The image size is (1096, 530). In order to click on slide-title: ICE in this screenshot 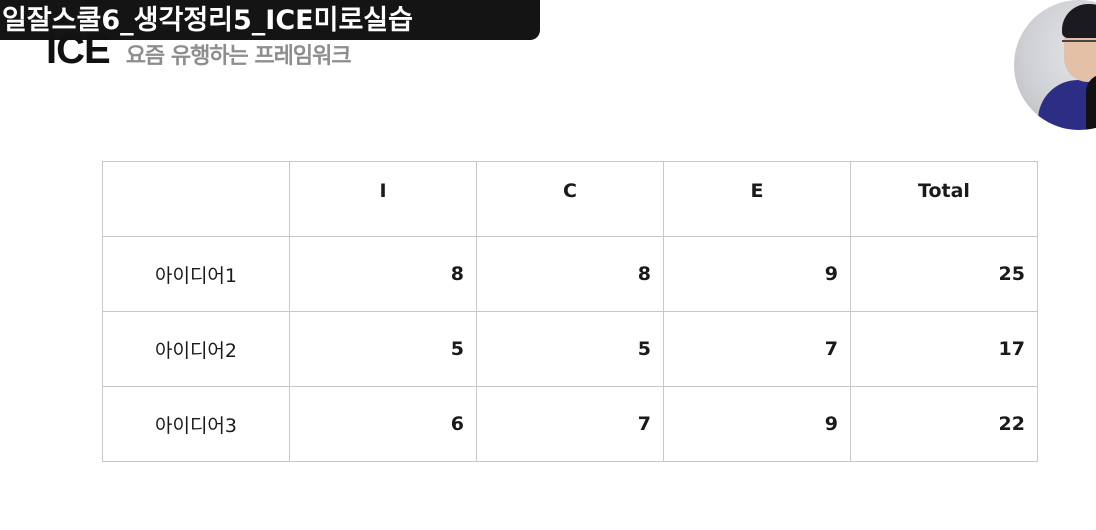, I will do `click(78, 50)`.